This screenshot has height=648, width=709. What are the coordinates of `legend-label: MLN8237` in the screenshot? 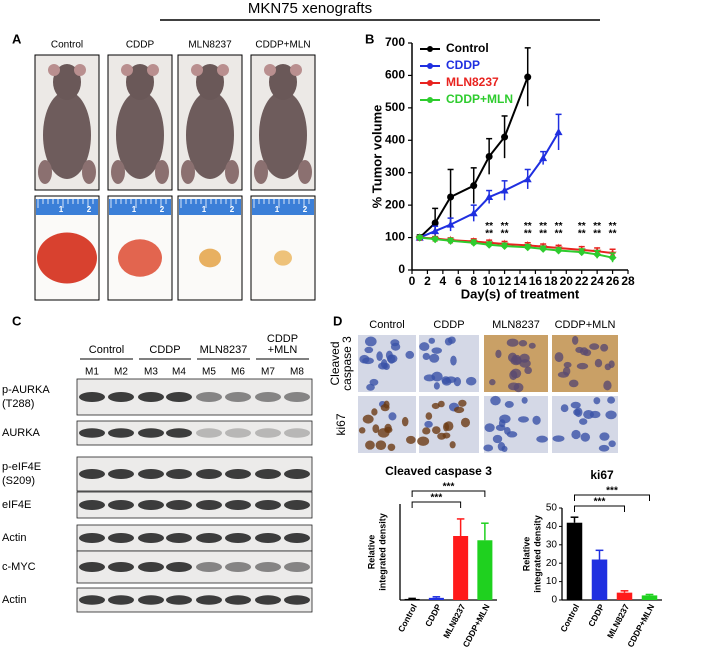 It's located at (472, 82).